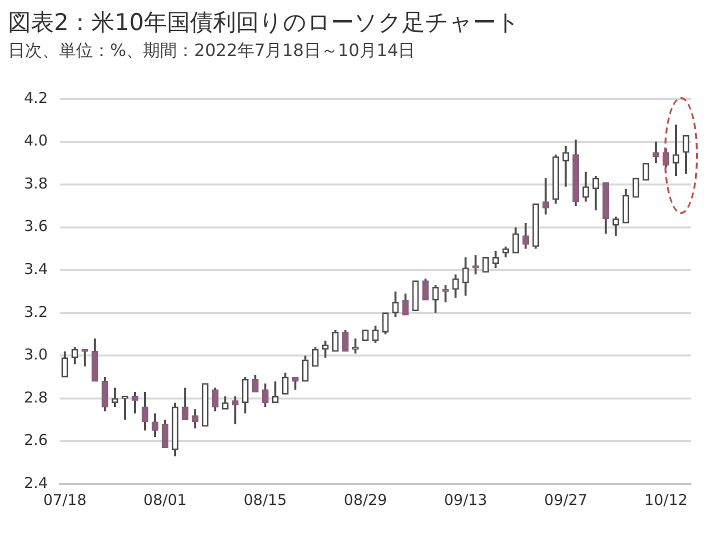 This screenshot has width=715, height=559. What do you see at coordinates (566, 499) in the screenshot?
I see `x-tick-label: 09/27` at bounding box center [566, 499].